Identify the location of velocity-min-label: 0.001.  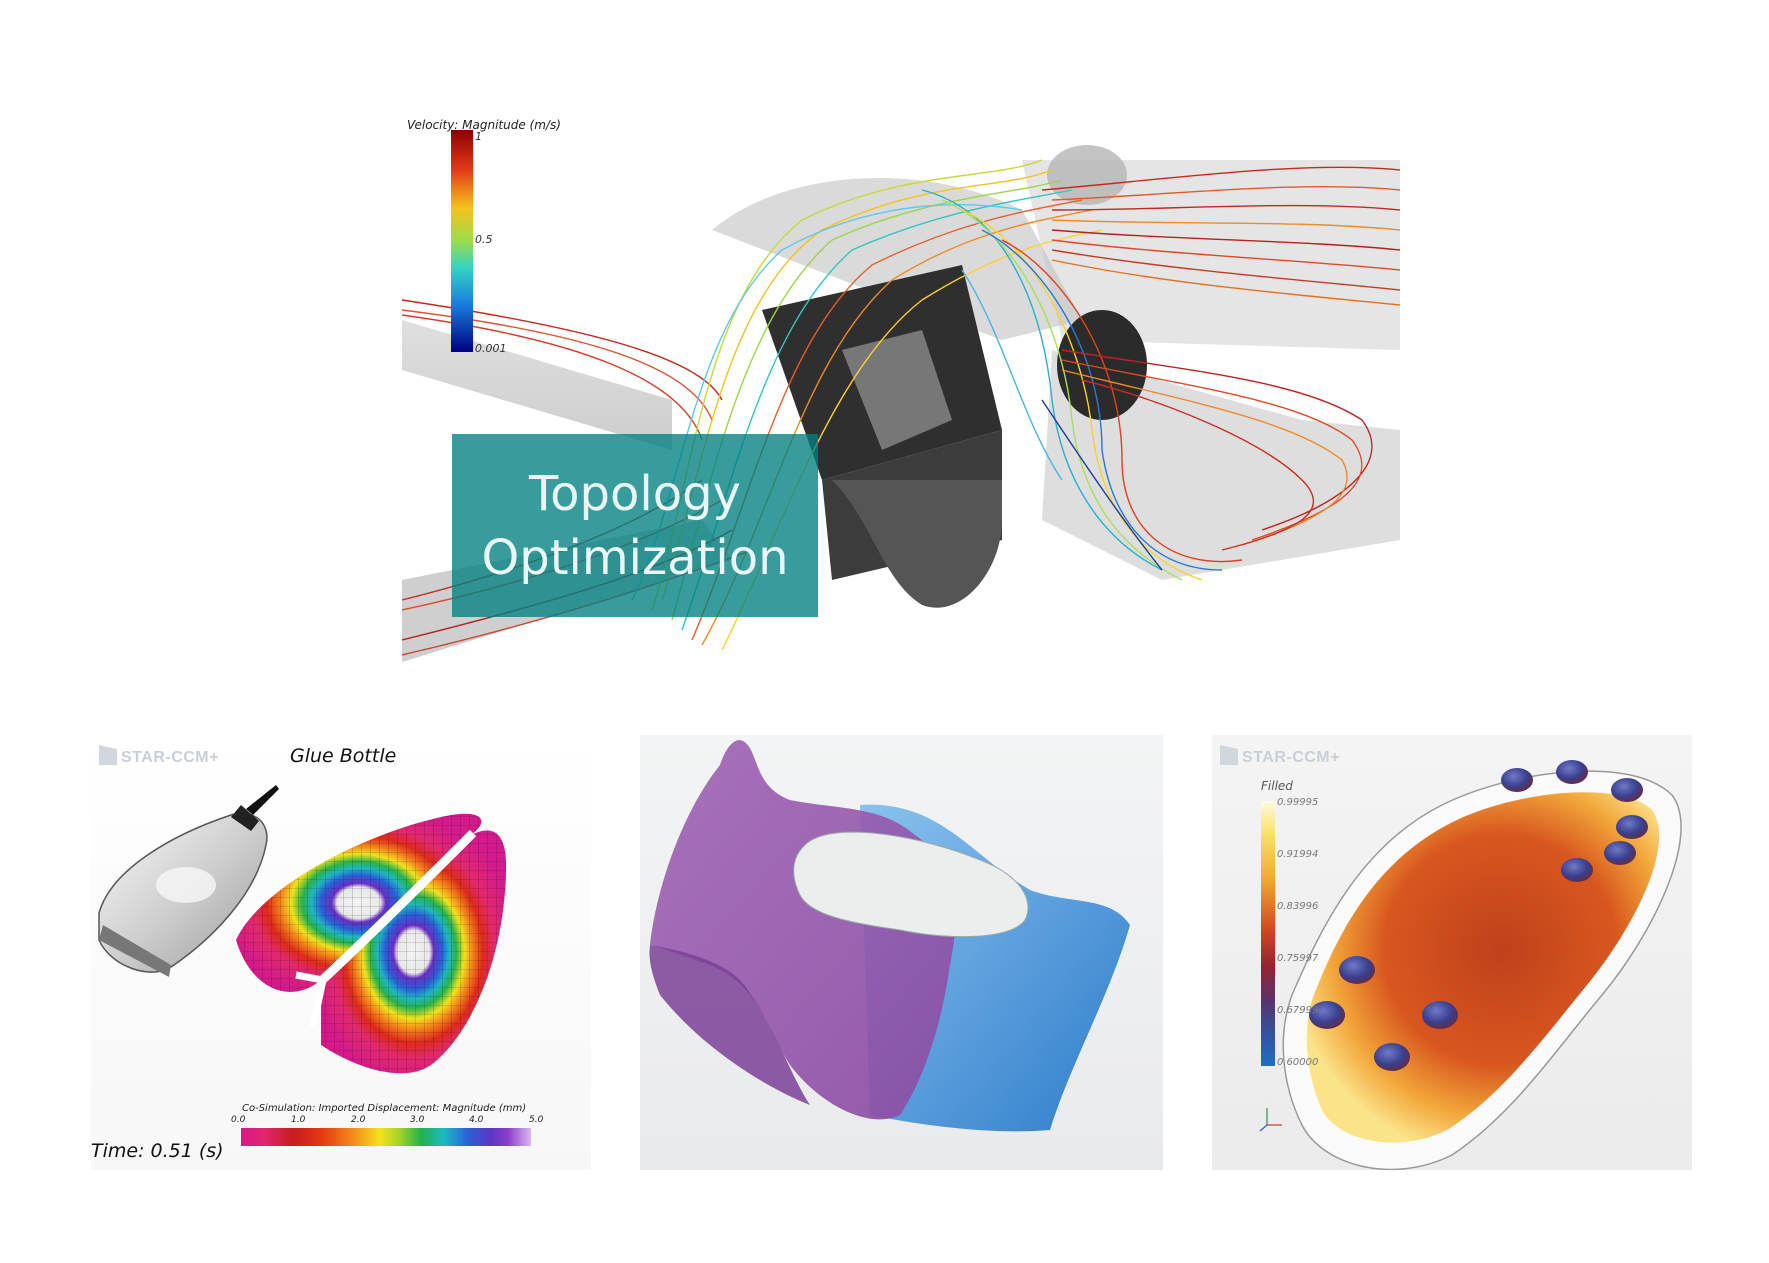
(491, 348).